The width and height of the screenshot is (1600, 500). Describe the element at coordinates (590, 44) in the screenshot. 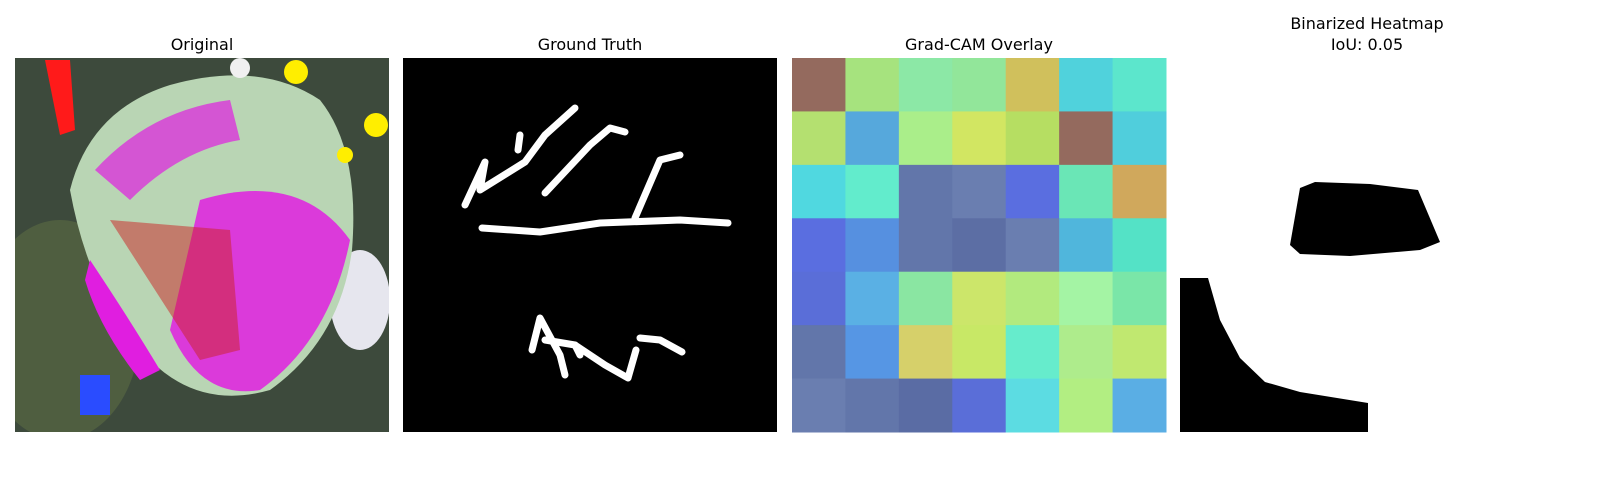

I see `panel-title: Ground Truth` at that location.